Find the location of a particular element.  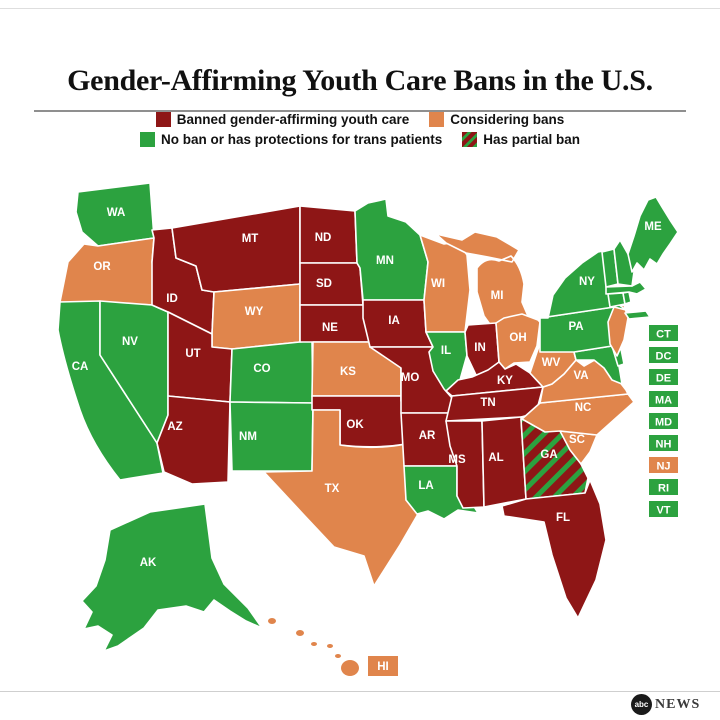

state-MN is located at coordinates (391, 249).